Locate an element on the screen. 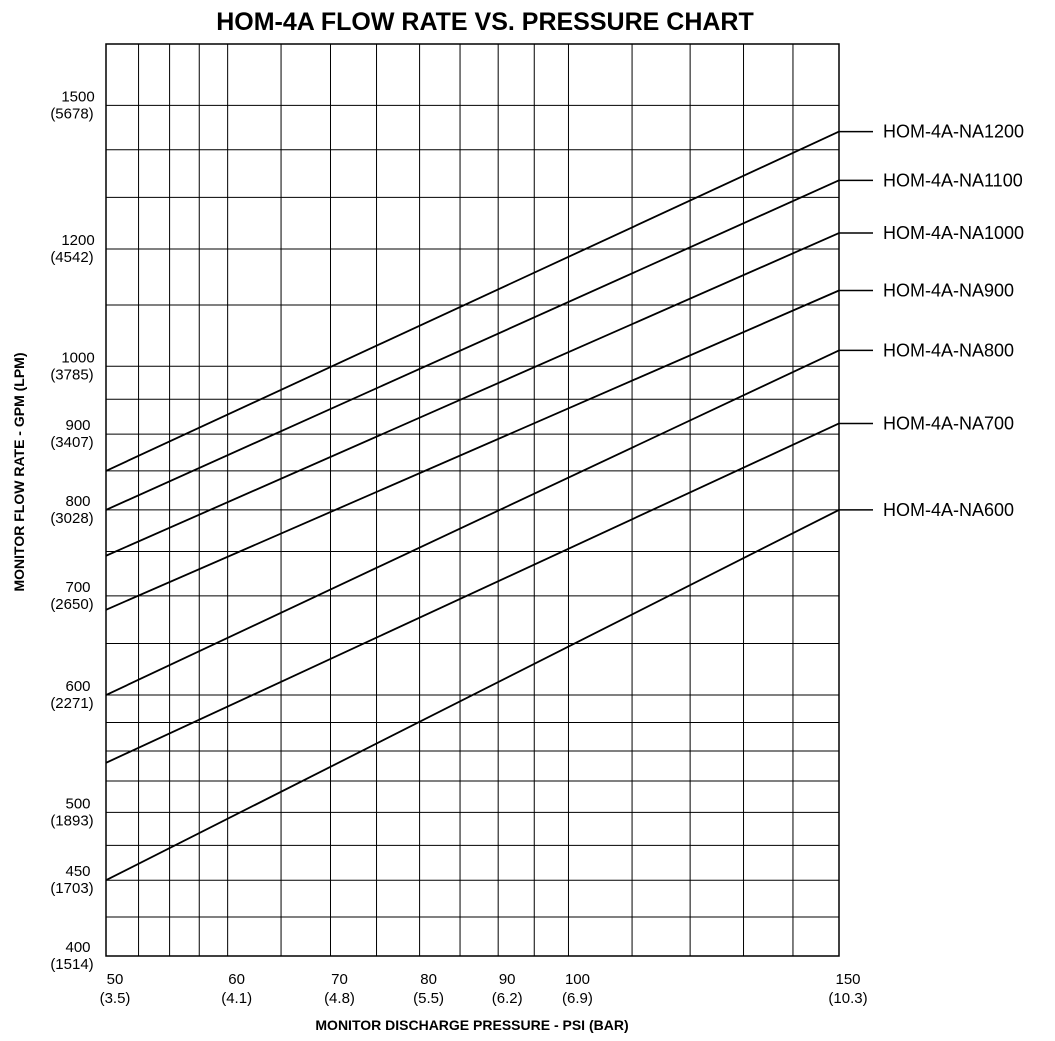  y-tick-label: 1000 is located at coordinates (77, 357).